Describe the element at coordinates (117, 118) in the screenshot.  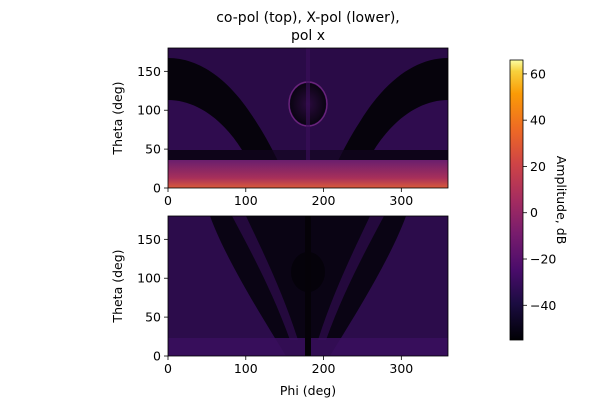
I see `top-ylabel: Theta (deg)` at that location.